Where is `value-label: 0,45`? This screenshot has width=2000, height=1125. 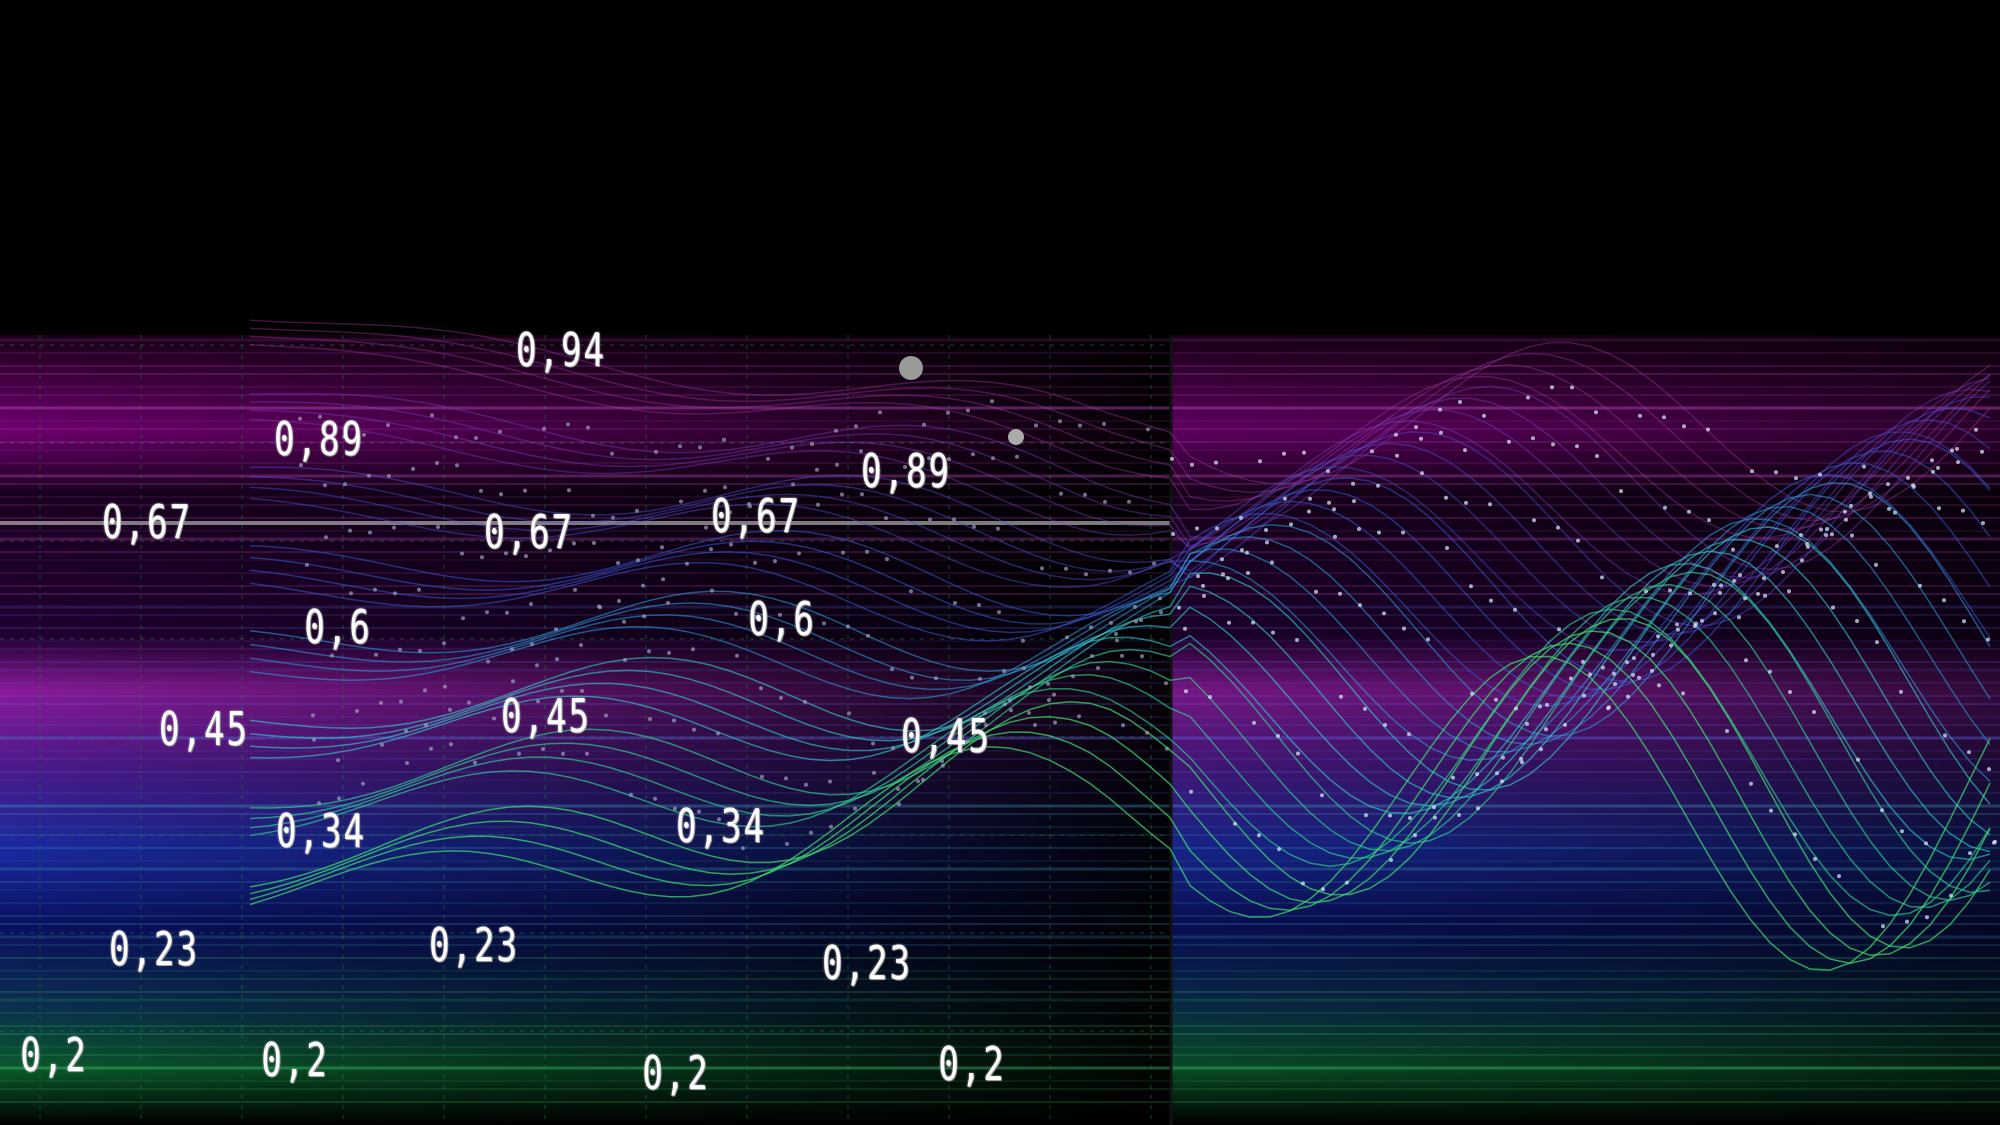 value-label: 0,45 is located at coordinates (204, 730).